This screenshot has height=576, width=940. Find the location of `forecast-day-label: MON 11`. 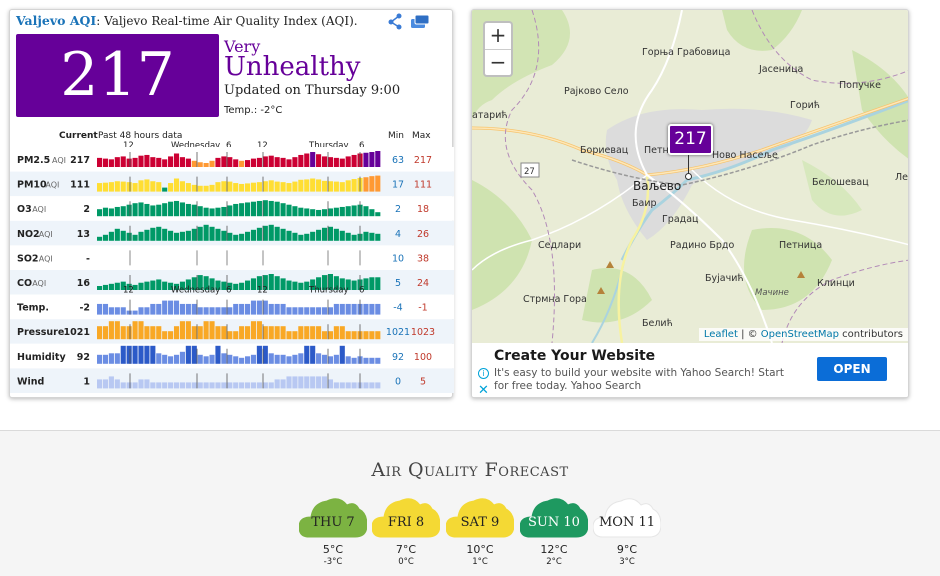

forecast-day-label: MON 11 is located at coordinates (627, 522).